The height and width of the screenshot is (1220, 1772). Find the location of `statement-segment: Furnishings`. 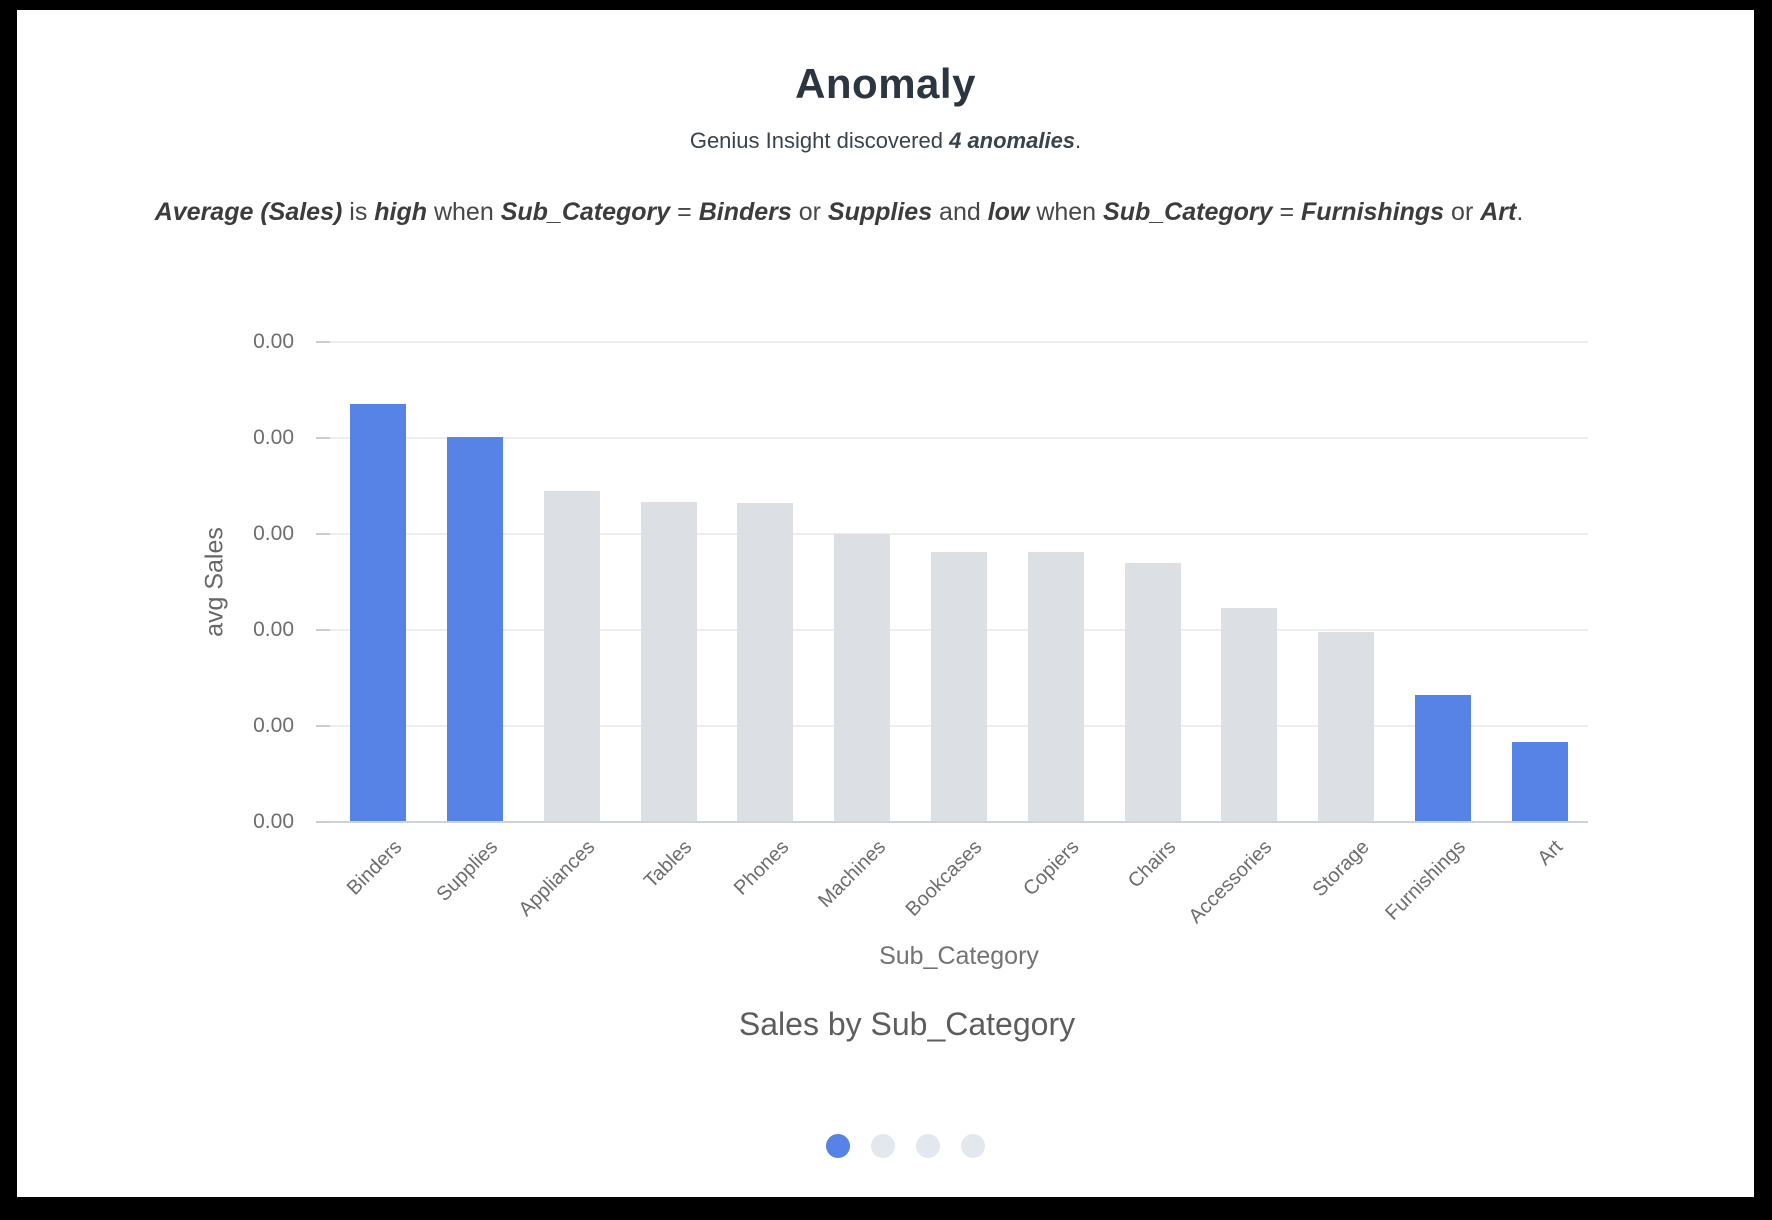

statement-segment: Furnishings is located at coordinates (1373, 212).